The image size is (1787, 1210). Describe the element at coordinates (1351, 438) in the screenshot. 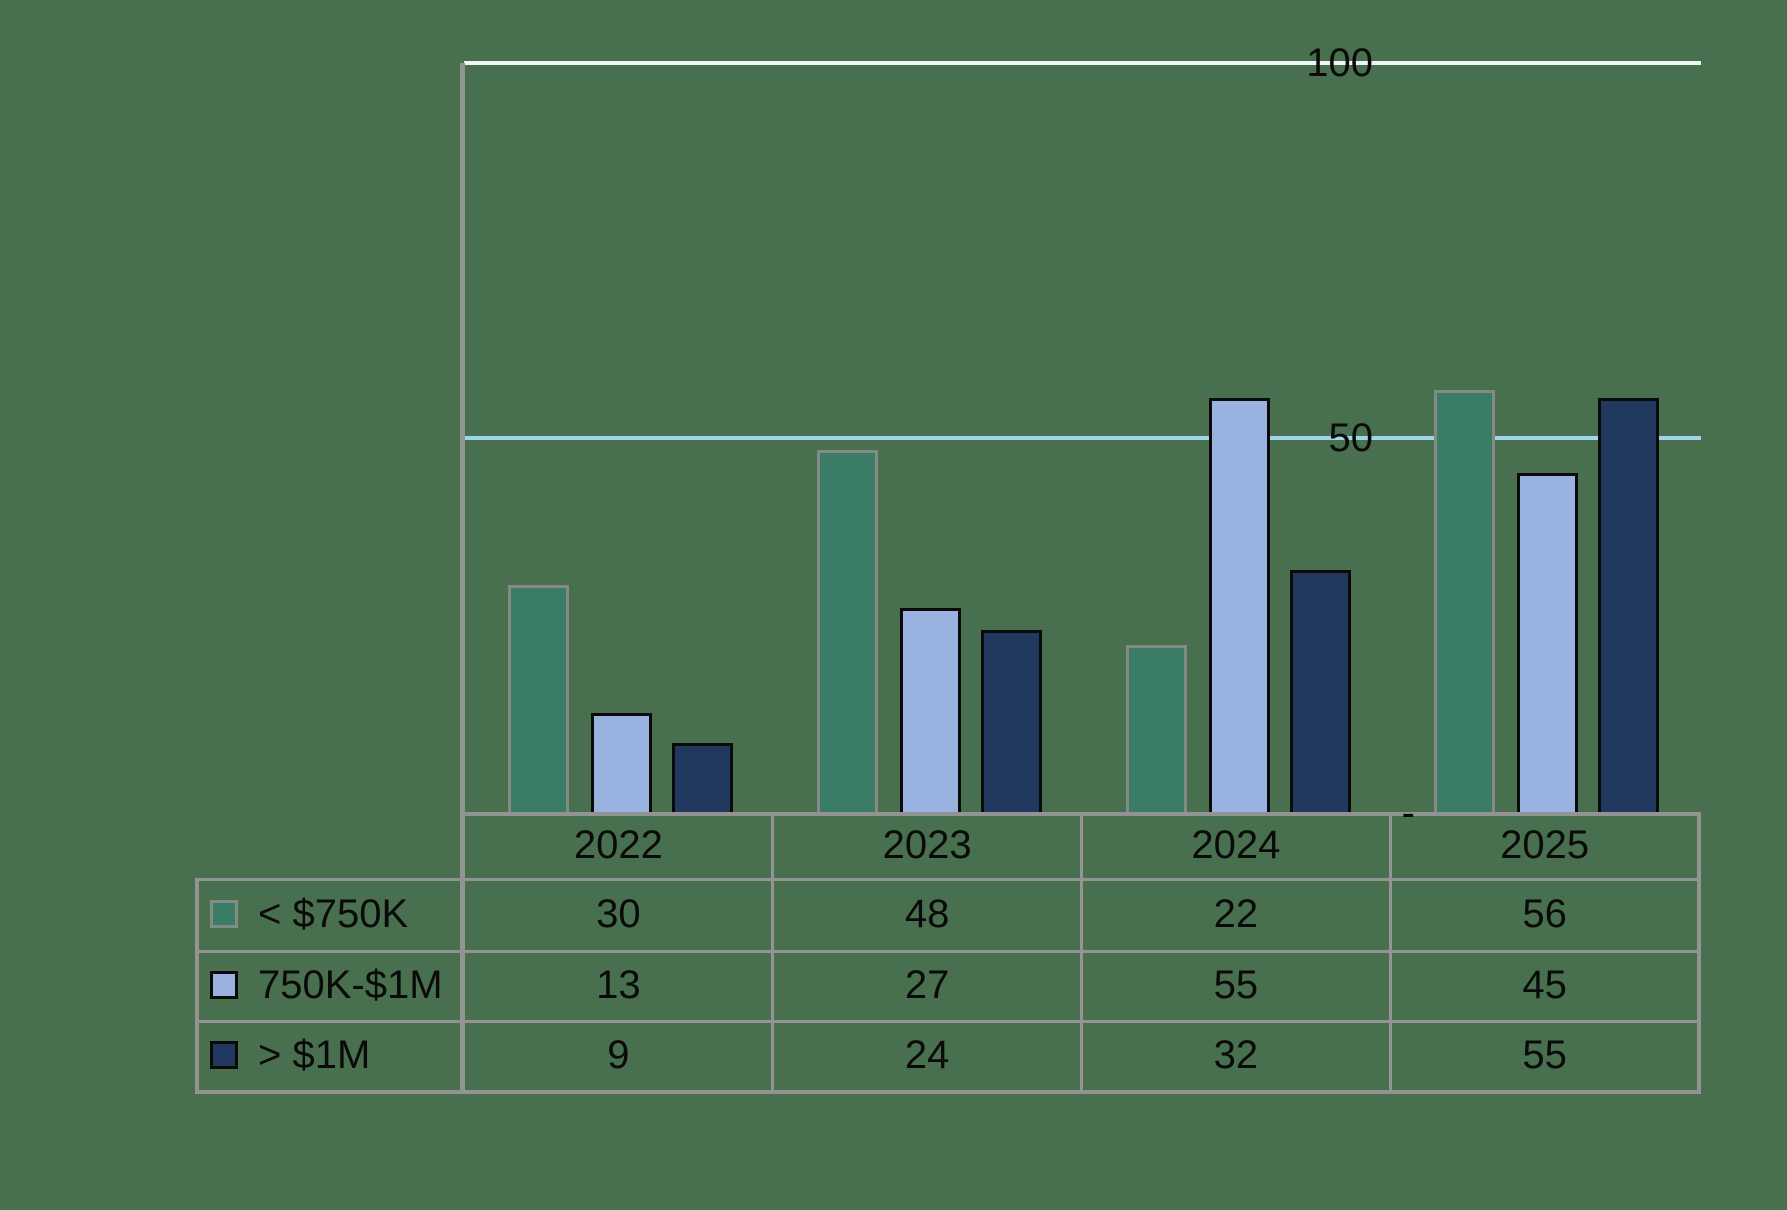

I see `y-tick-label-50: 50` at that location.